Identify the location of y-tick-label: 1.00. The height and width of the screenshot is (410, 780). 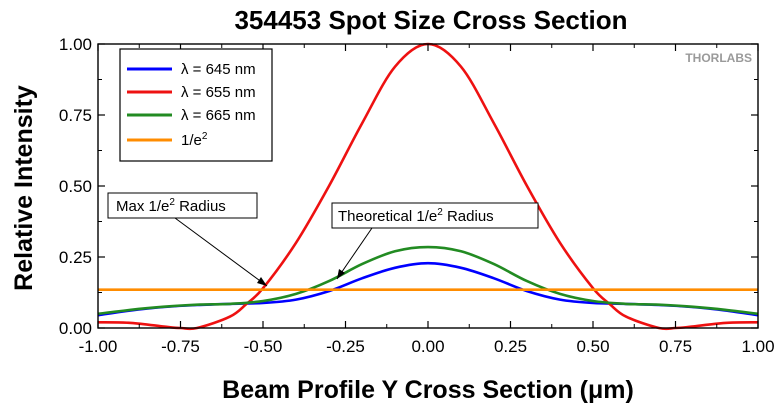
(75, 44).